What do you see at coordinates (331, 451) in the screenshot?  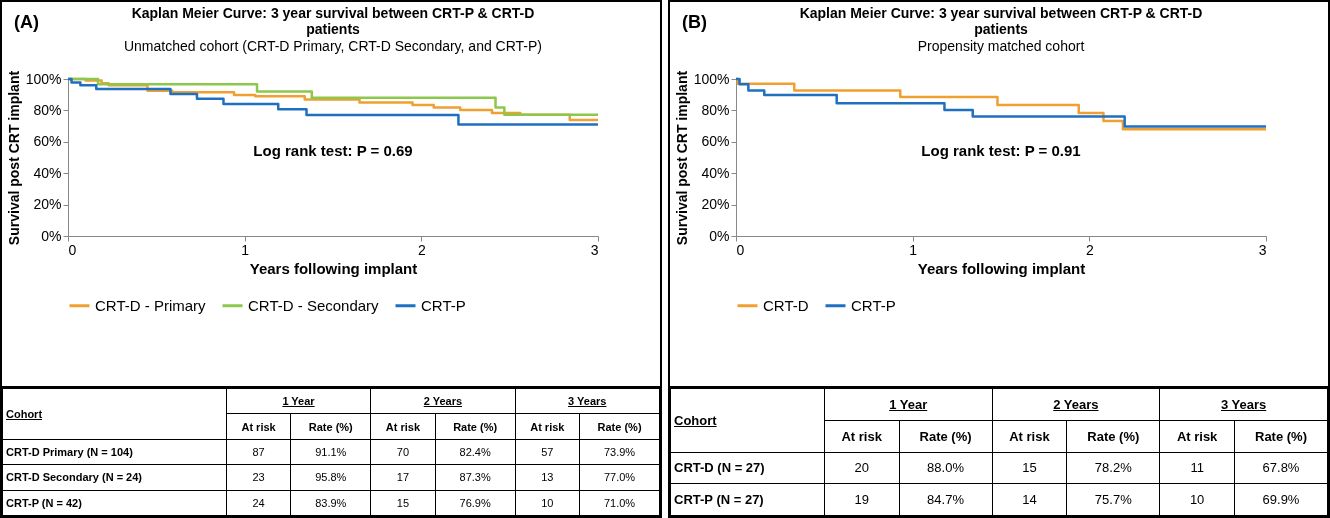 I see `text: 91.1%` at bounding box center [331, 451].